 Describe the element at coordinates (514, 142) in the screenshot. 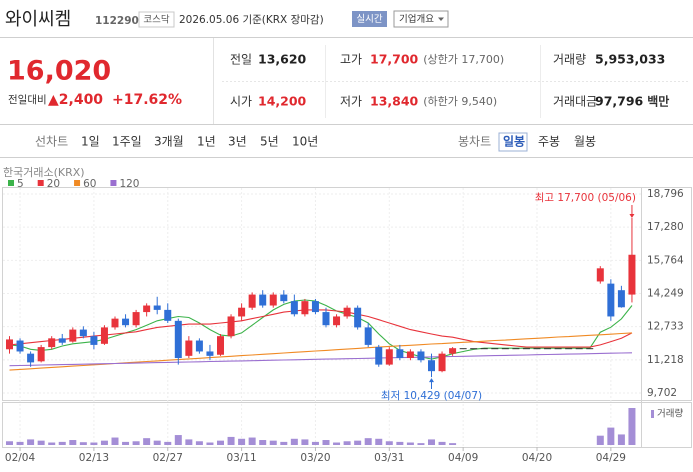

I see `tab: 일봉` at that location.